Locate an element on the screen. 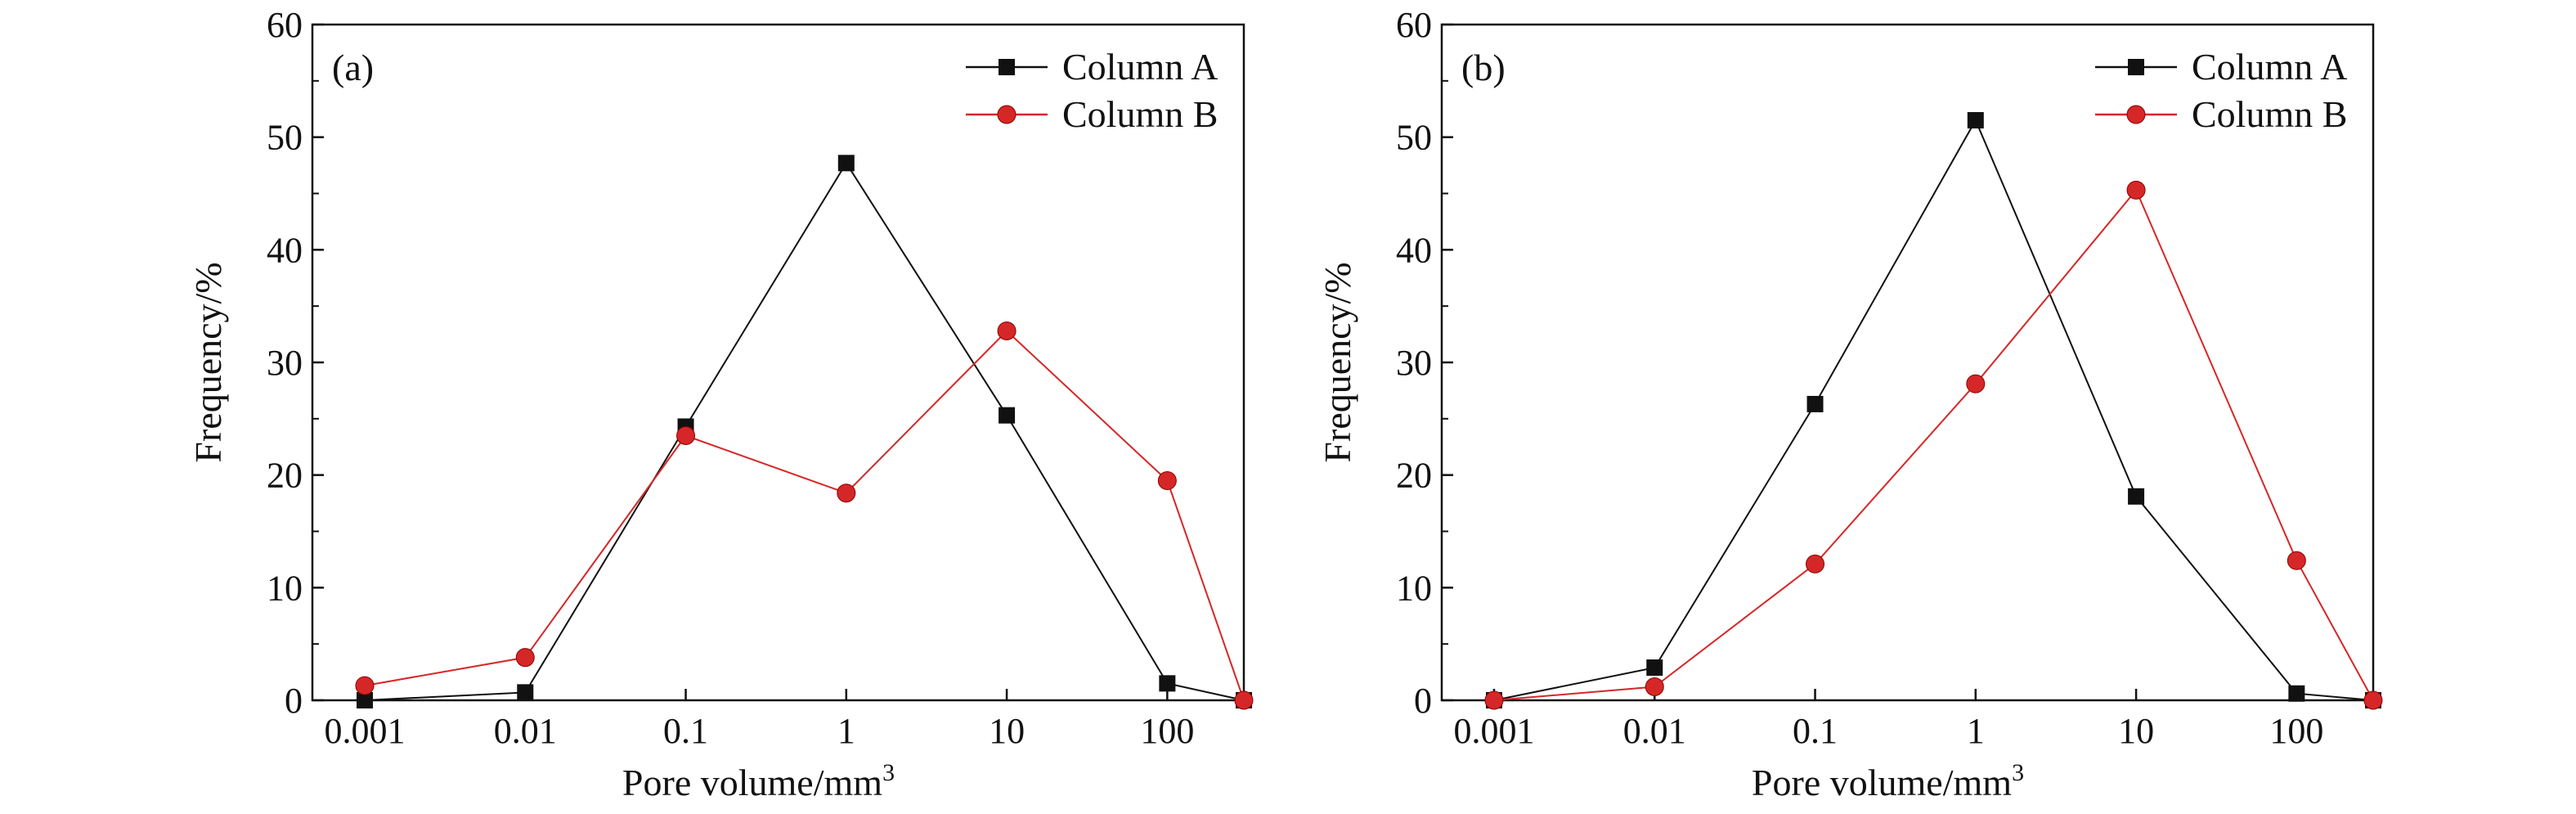 The image size is (2576, 814). panel-label: (a) is located at coordinates (353, 67).